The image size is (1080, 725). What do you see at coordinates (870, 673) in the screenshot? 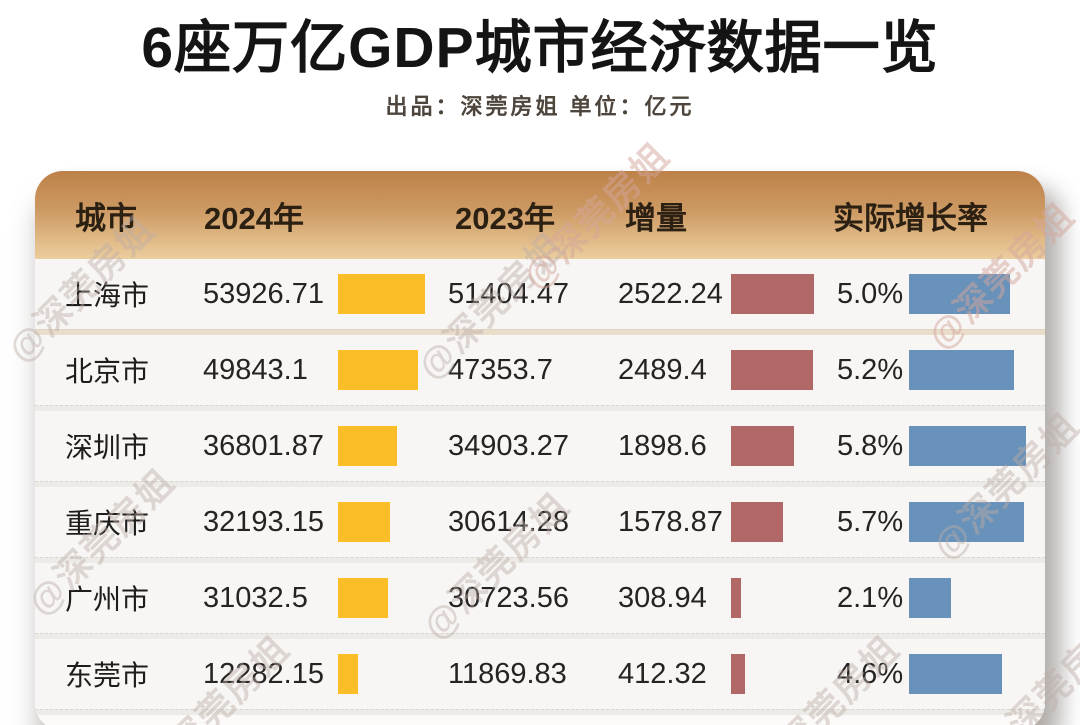
I see `growth-cell: 4.6%` at bounding box center [870, 673].